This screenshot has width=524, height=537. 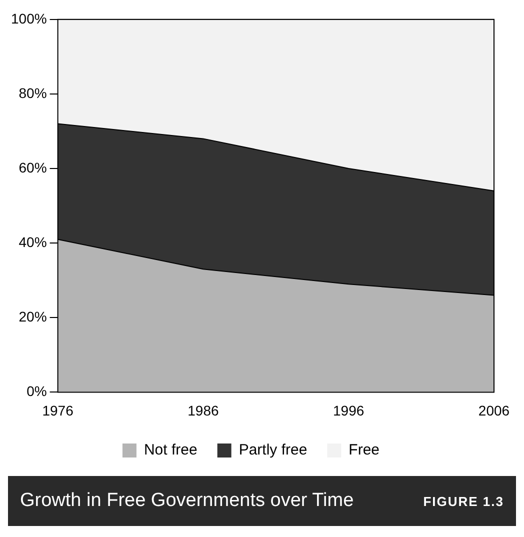 I want to click on legend-label: Not free, so click(x=171, y=450).